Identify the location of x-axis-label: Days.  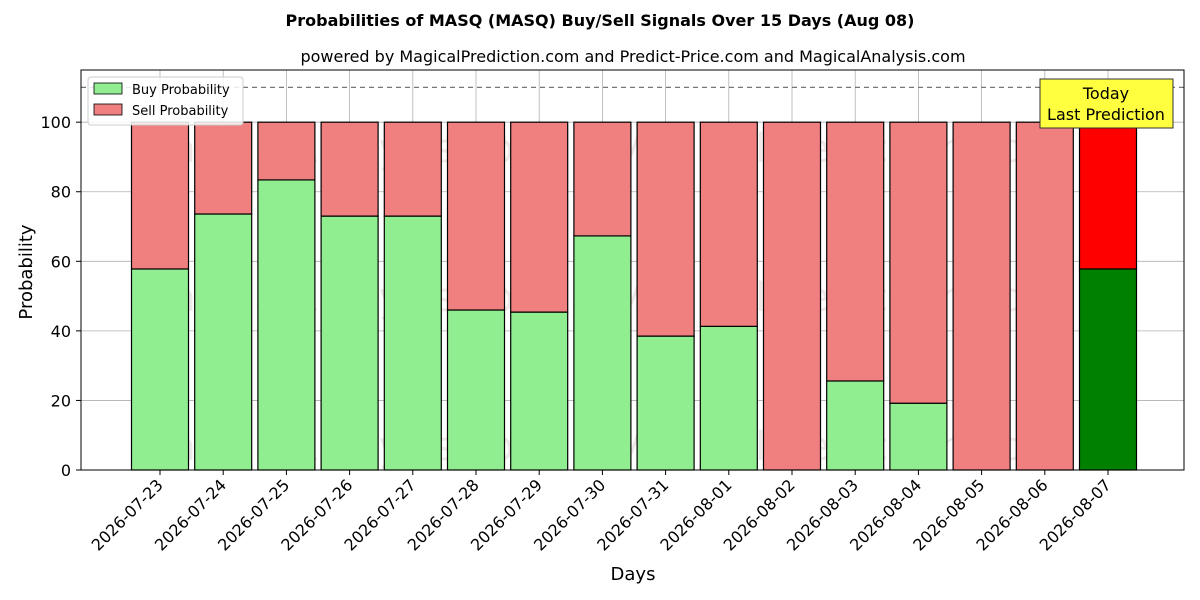
(633, 574).